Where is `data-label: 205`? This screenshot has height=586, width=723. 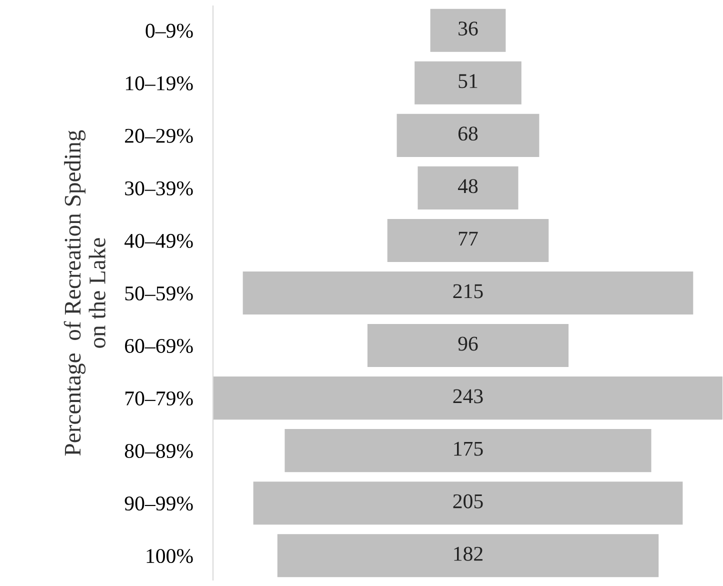 data-label: 205 is located at coordinates (468, 501).